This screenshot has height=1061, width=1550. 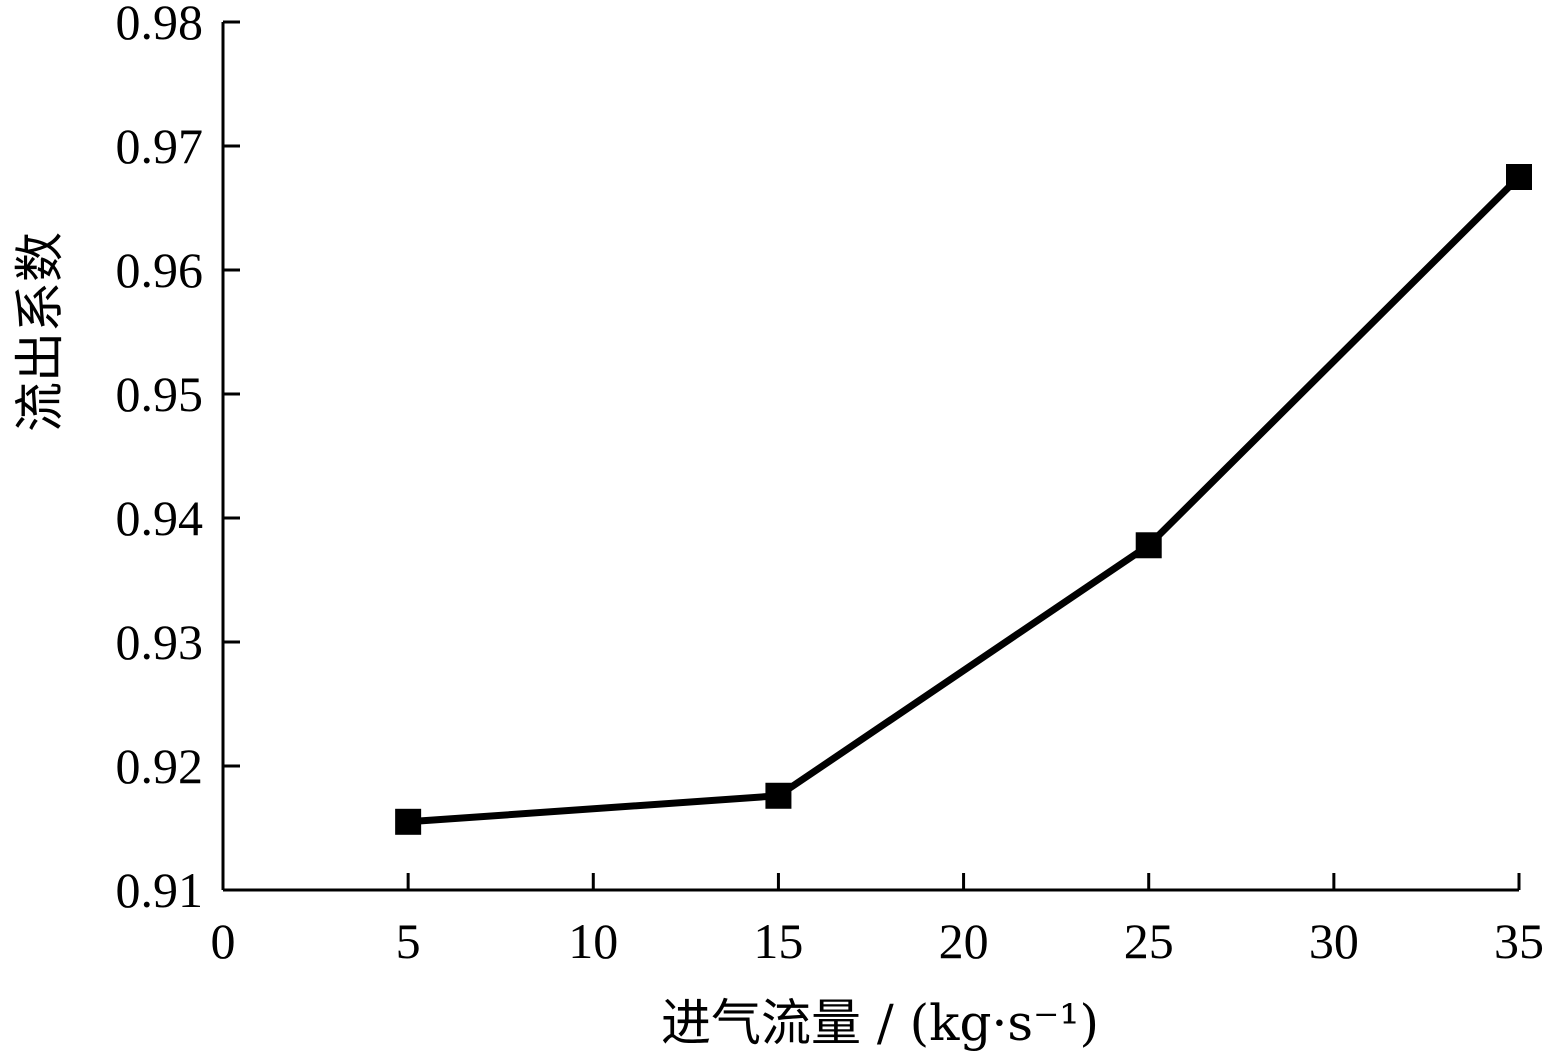 What do you see at coordinates (223, 941) in the screenshot?
I see `x-tick-label: 0` at bounding box center [223, 941].